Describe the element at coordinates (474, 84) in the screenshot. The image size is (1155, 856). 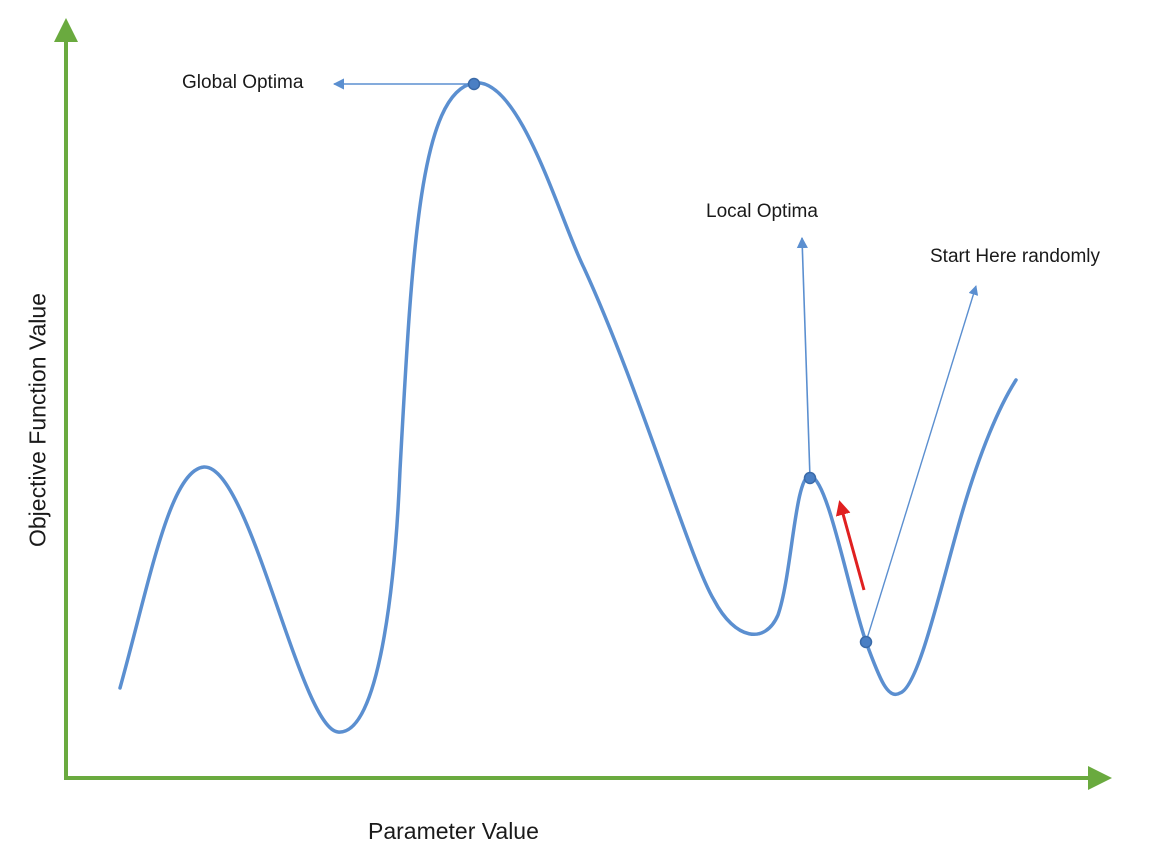
I see `global-optima-point` at that location.